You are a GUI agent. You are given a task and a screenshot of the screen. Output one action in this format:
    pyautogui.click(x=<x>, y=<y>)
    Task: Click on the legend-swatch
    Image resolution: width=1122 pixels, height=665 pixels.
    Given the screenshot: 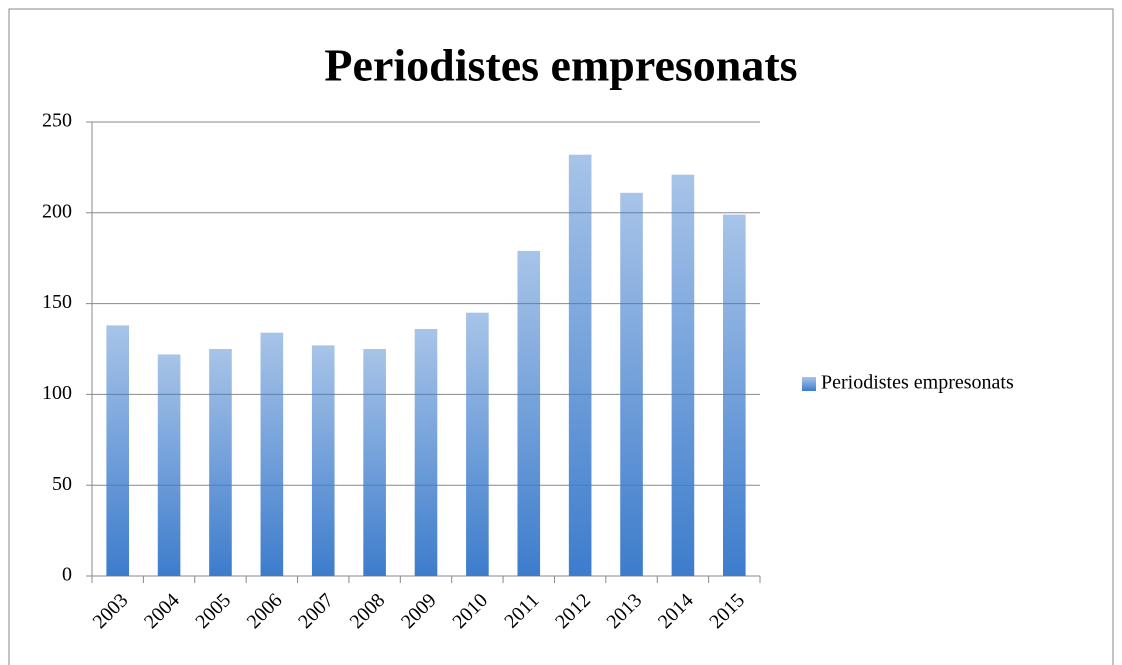 What is the action you would take?
    pyautogui.click(x=809, y=384)
    